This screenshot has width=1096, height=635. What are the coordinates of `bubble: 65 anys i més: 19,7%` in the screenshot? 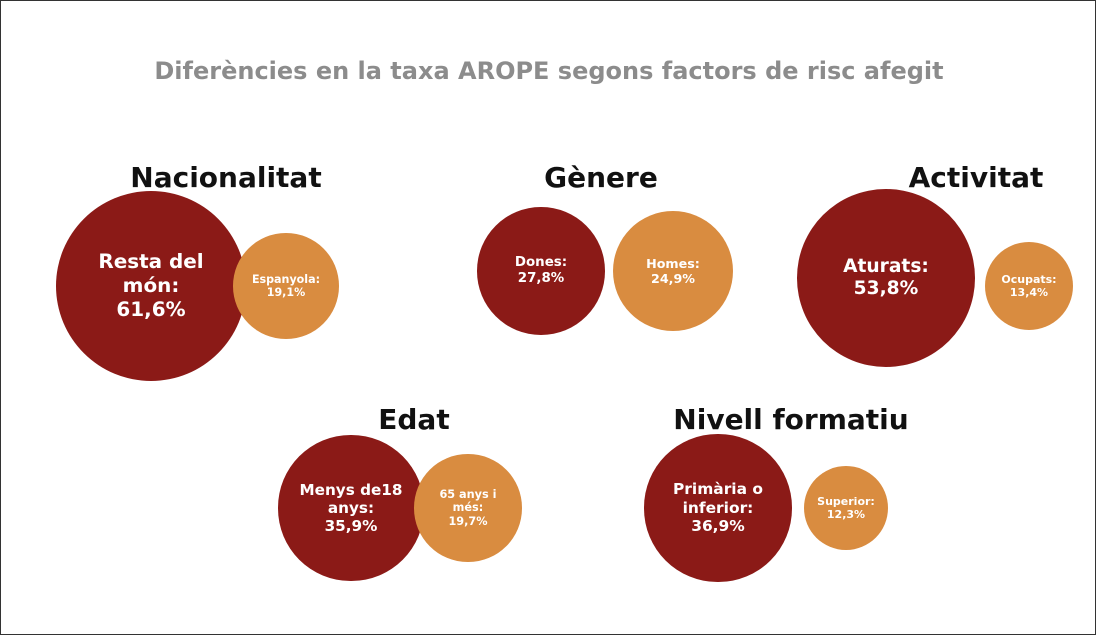 It's located at (468, 508).